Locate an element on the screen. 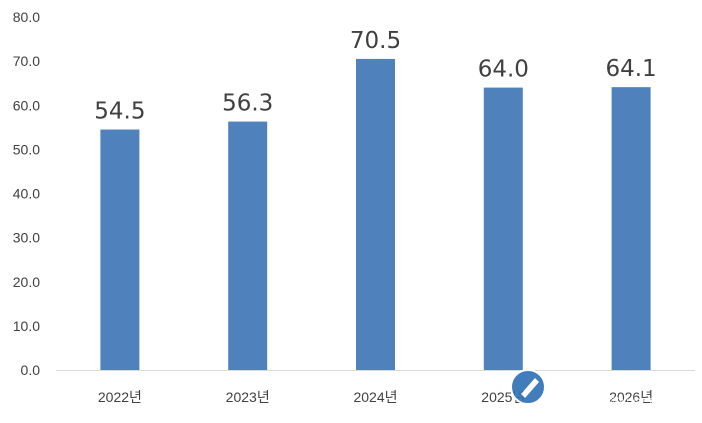 The image size is (702, 423). bar-value-label: 54.5 is located at coordinates (119, 112).